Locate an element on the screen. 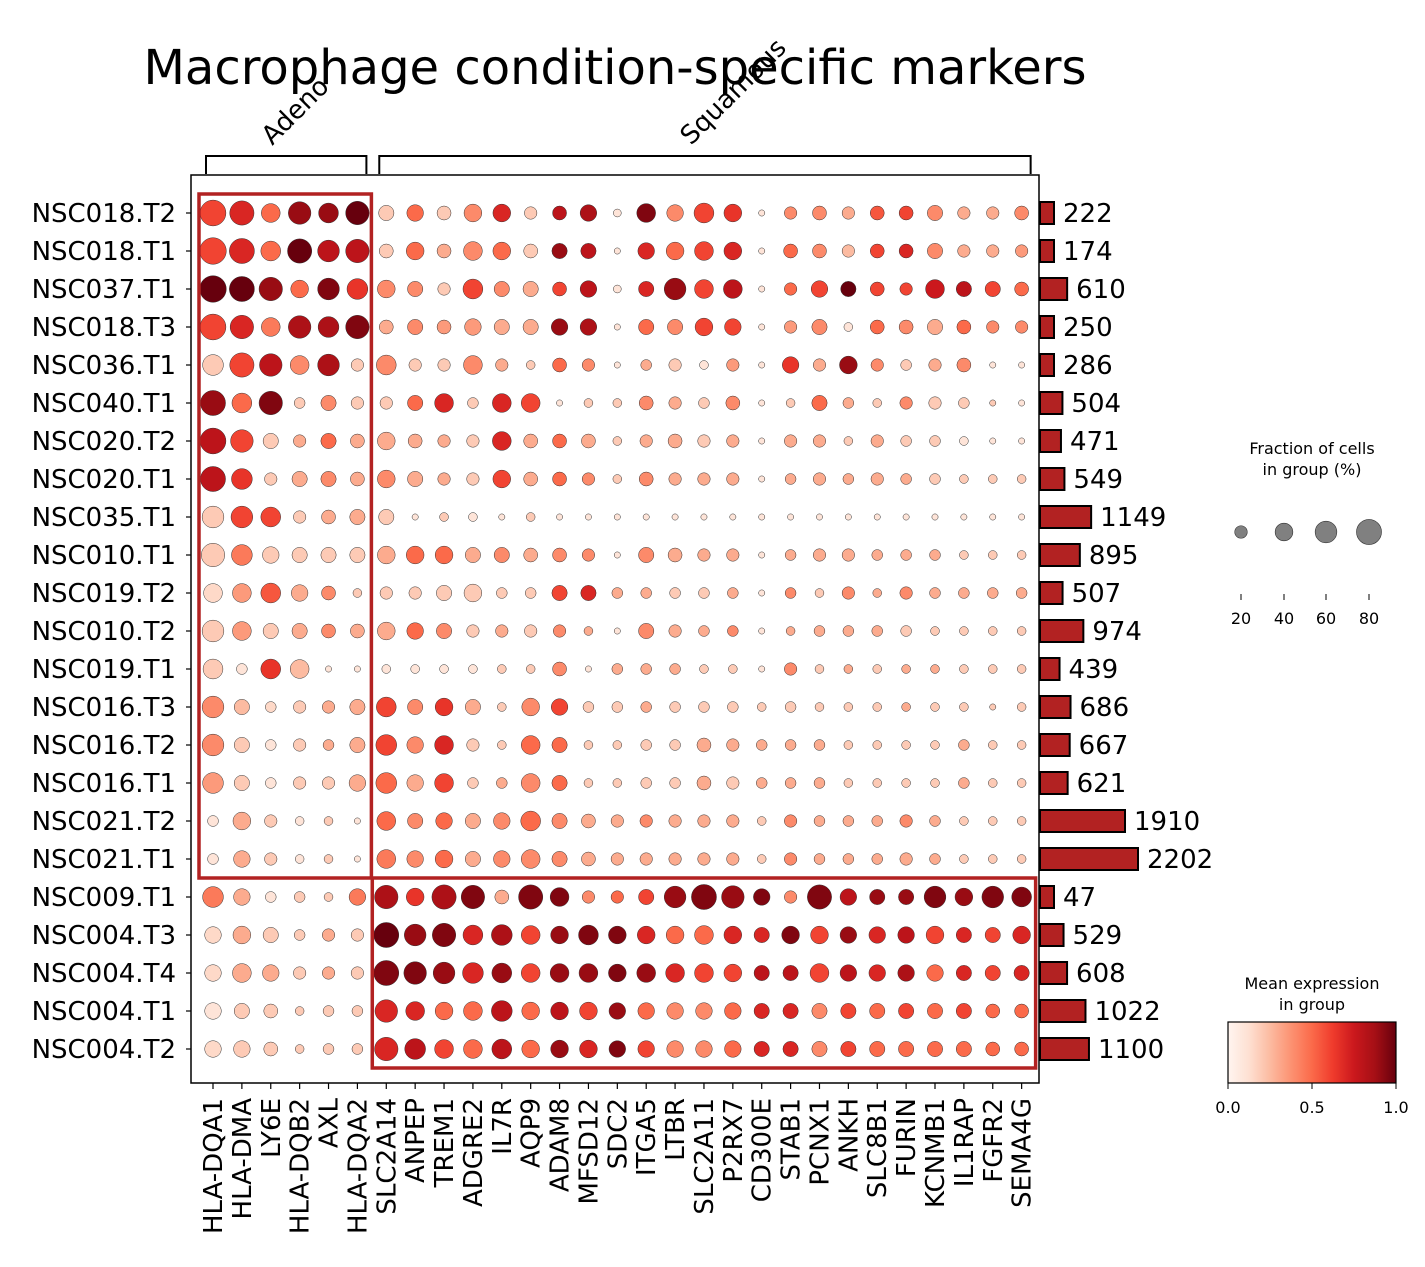 The height and width of the screenshot is (1267, 1425). dot-NSC021.T1-AQP9 is located at coordinates (531, 859).